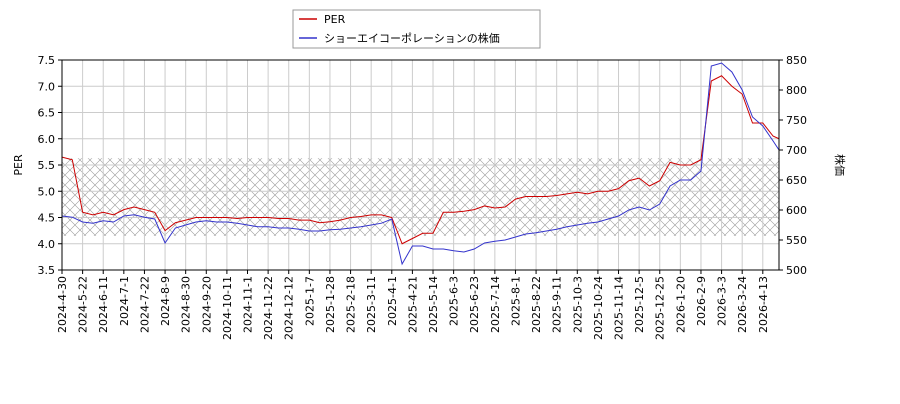 This screenshot has height=404, width=900. Describe the element at coordinates (660, 308) in the screenshot. I see `x-tick-label: 2025-12-25` at that location.